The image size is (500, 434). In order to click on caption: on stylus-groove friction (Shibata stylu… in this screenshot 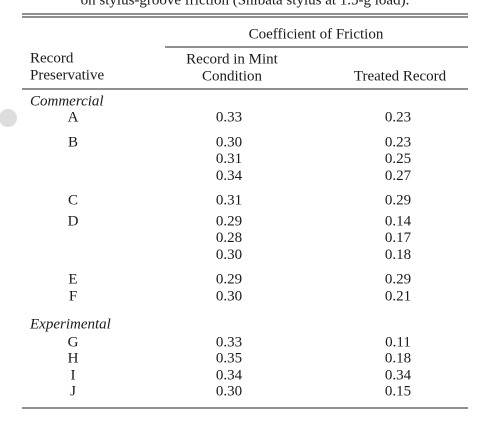, I will do `click(245, 4)`.